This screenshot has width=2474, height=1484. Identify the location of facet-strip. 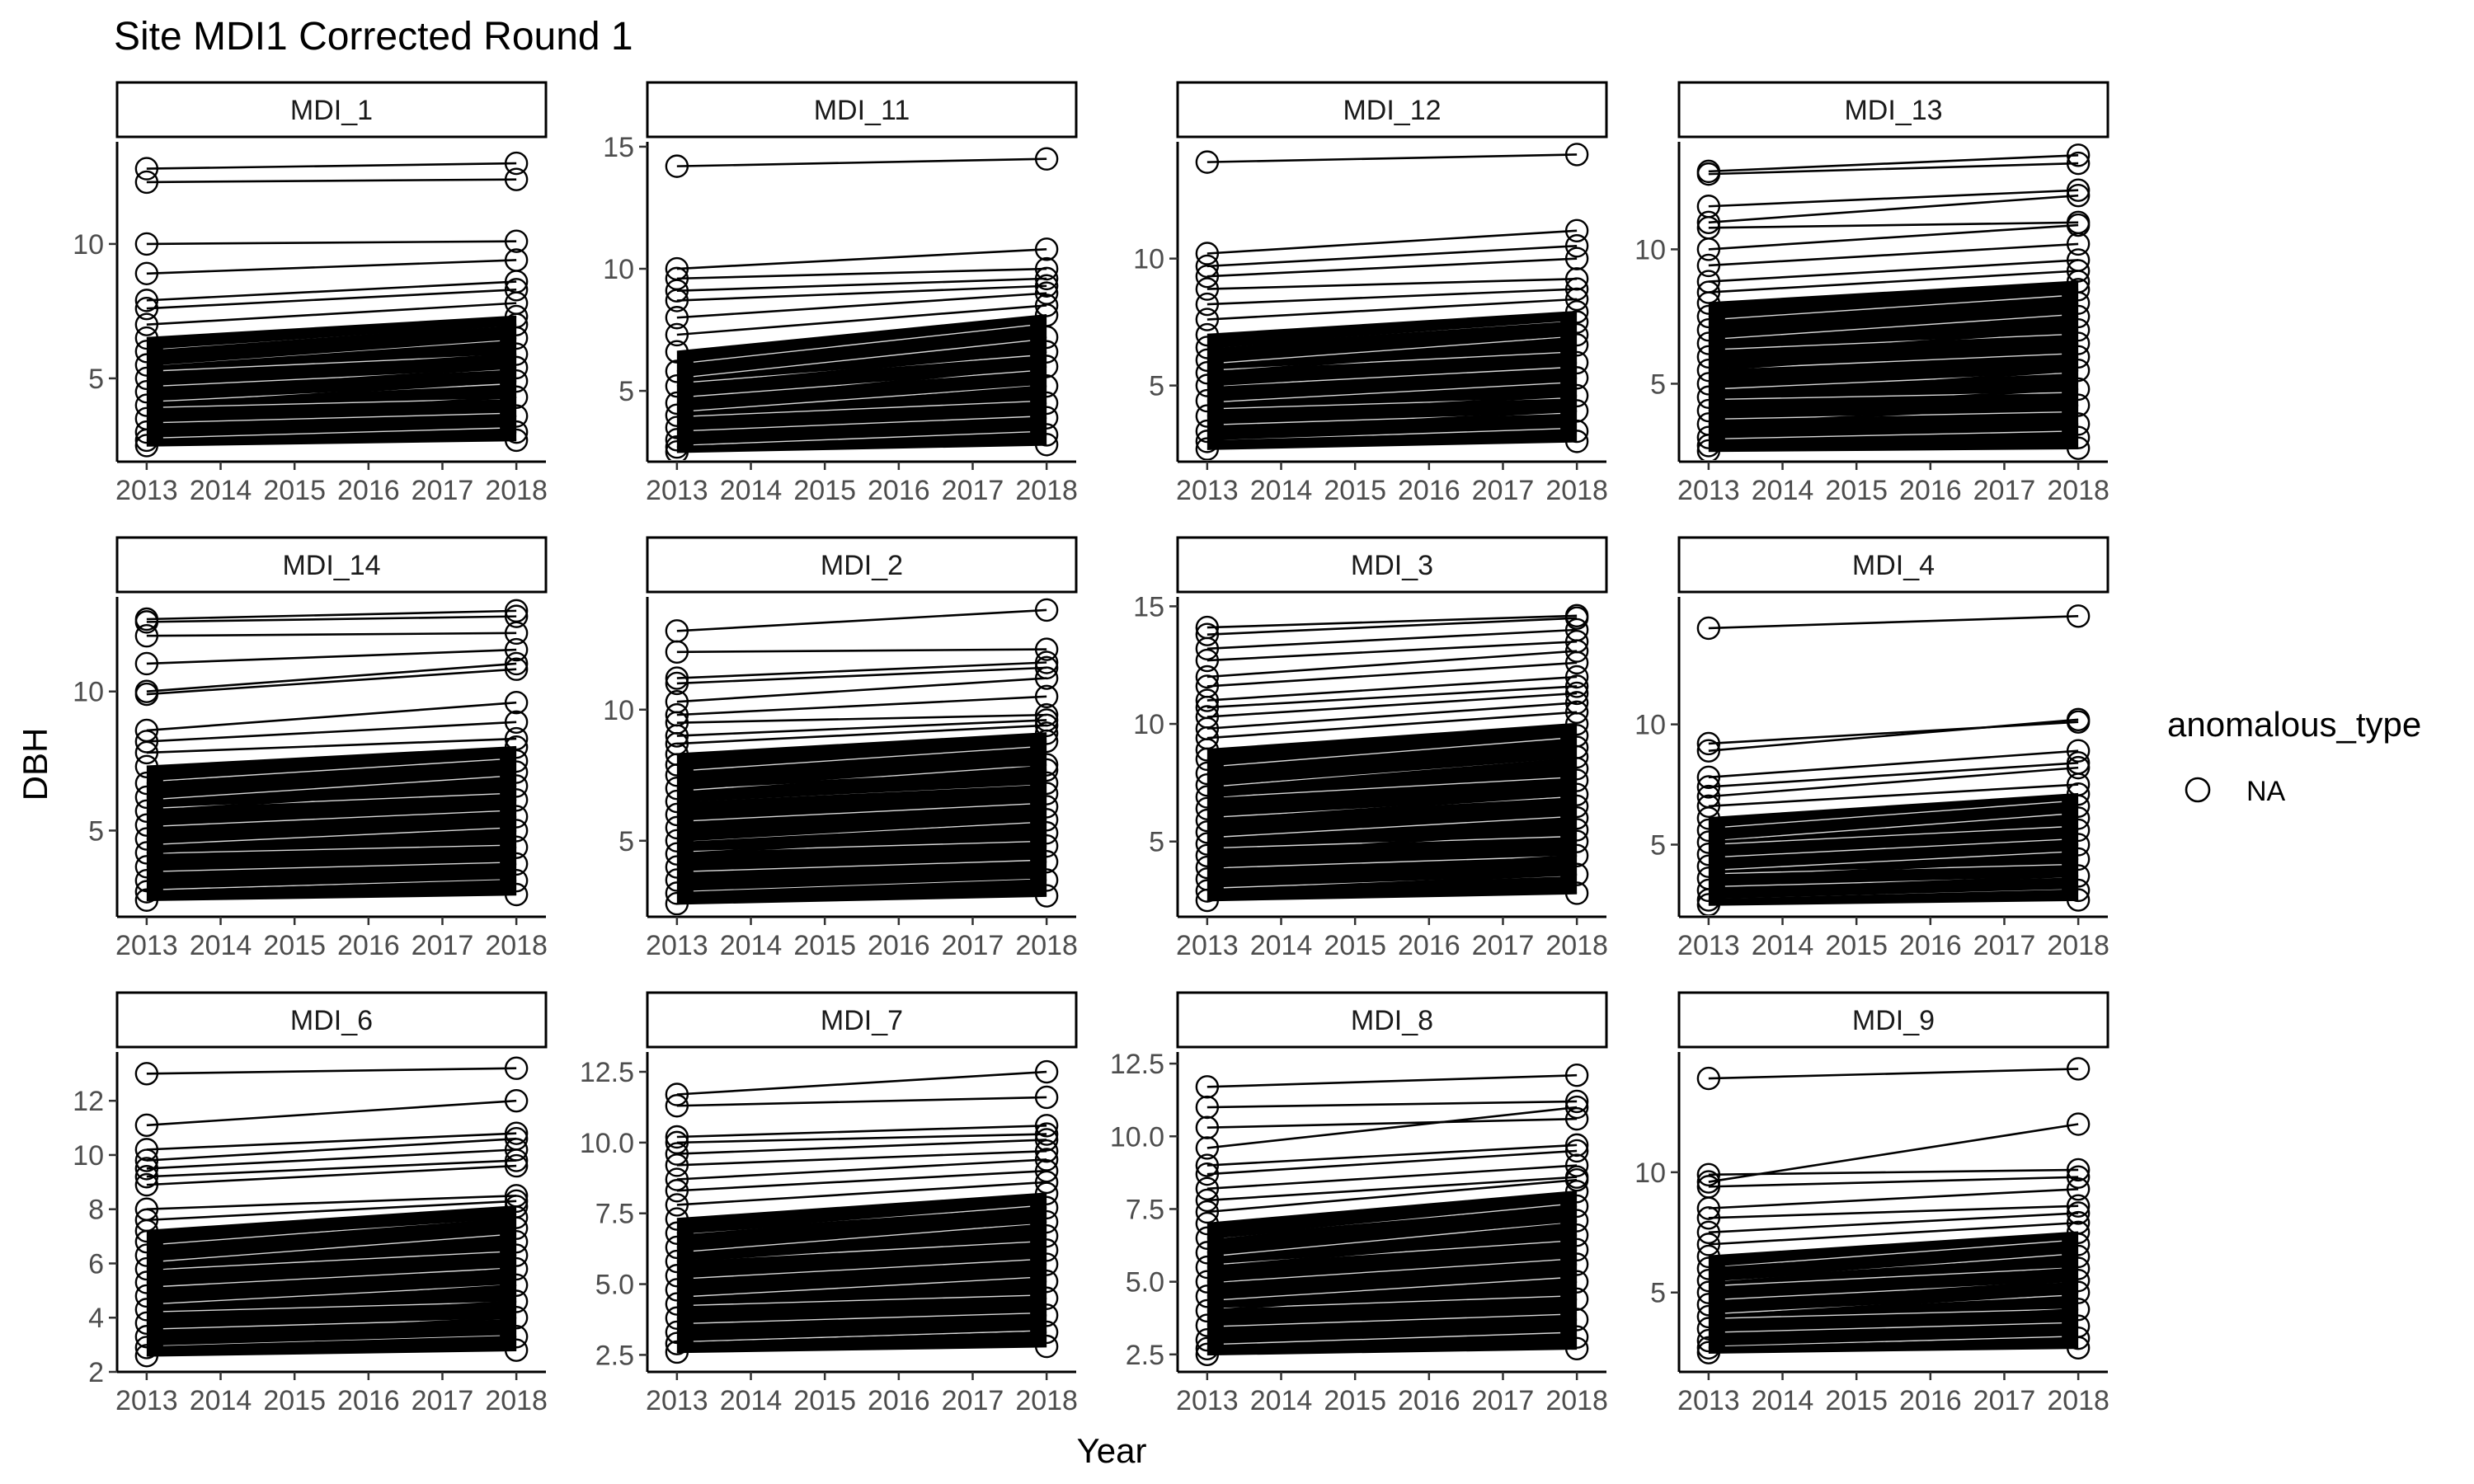
(1893, 1020).